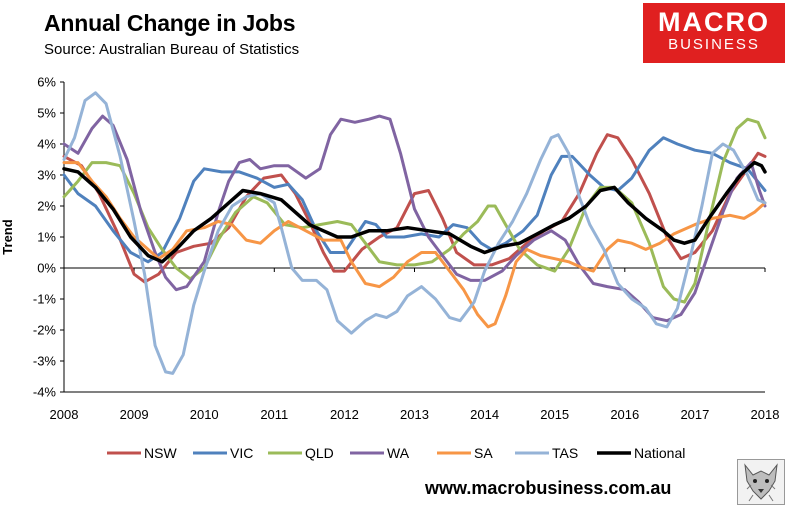 The image size is (803, 514). Describe the element at coordinates (483, 453) in the screenshot. I see `legend-label-sa: SA` at that location.